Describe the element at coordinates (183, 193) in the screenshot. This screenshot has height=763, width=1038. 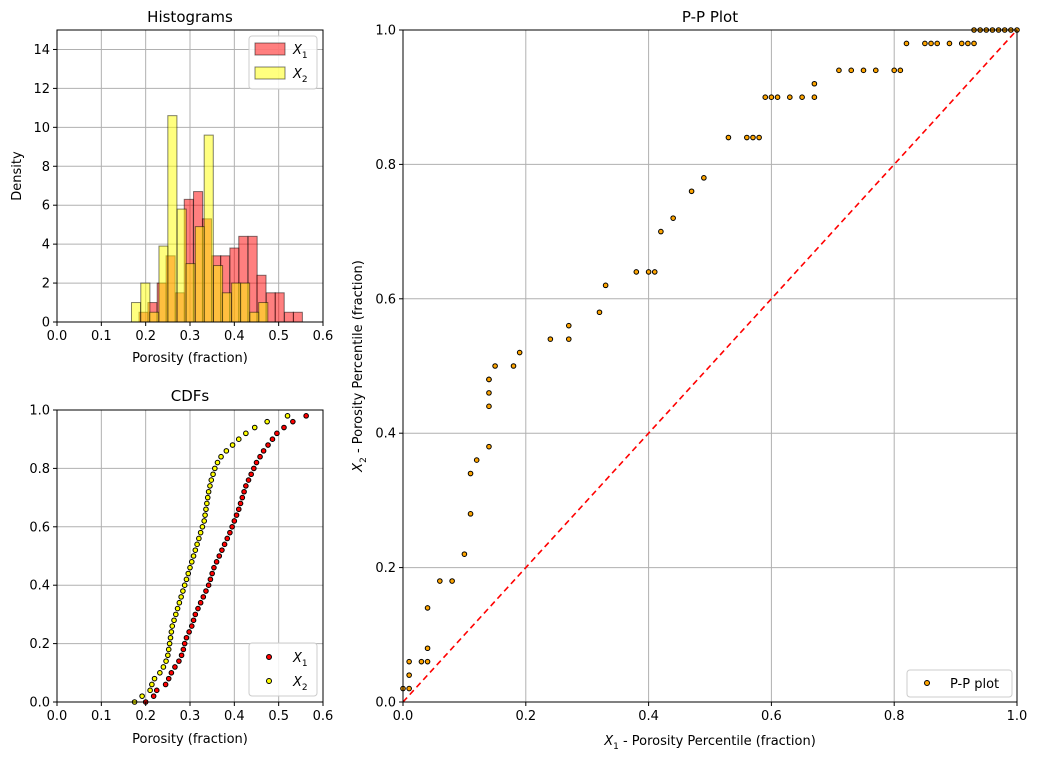
I see `histogram-ticks: 0.0 0.1 0.2 0.3 0.4 0.5 0.6 0 2 4 6 8 10 12 14` at that location.